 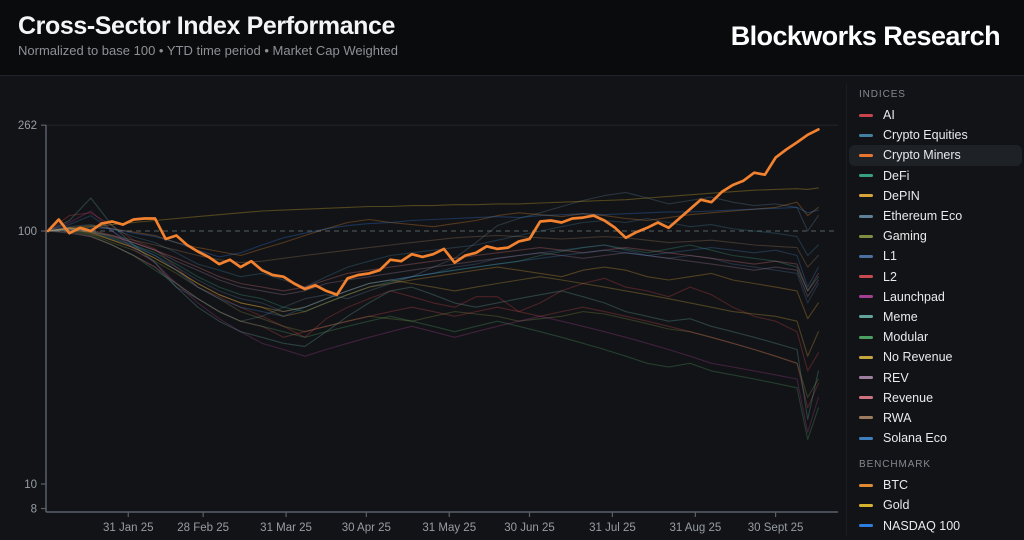 I want to click on legend-item-launchpad: Launchpad, so click(x=935, y=297).